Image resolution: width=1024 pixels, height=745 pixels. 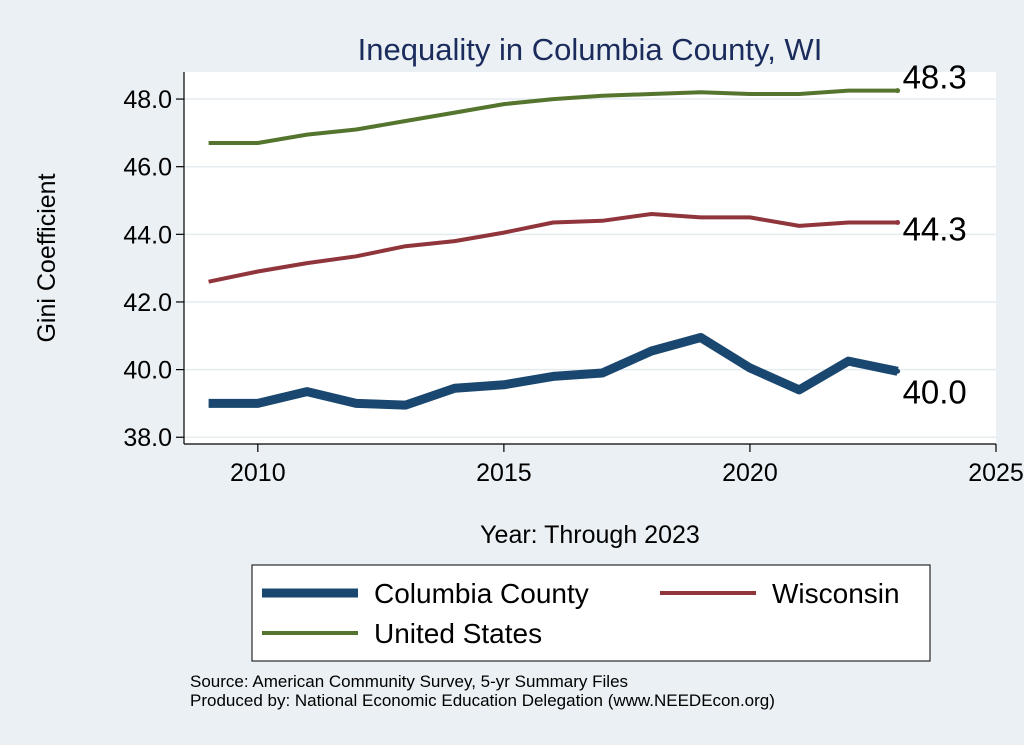 I want to click on legend-label: United States, so click(x=458, y=633).